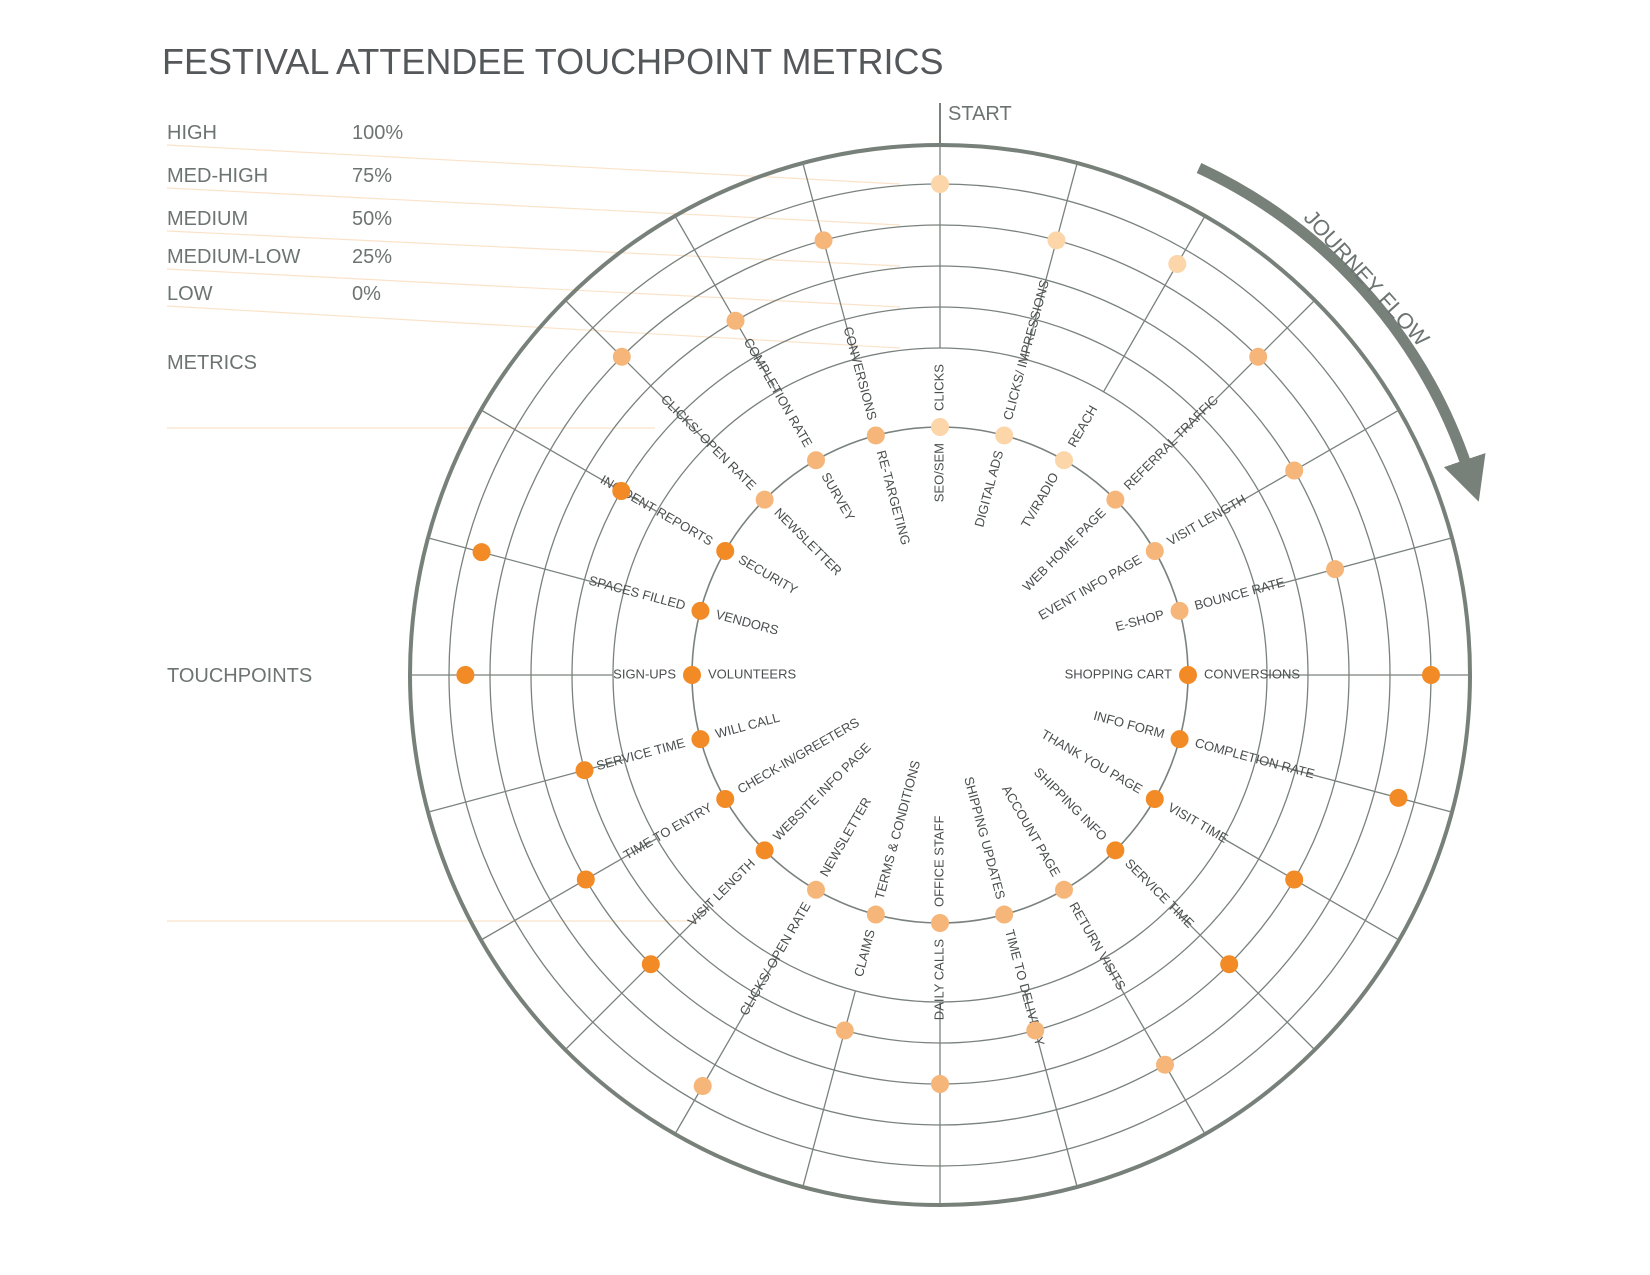 This screenshot has width=1650, height=1275. I want to click on touchpoint-label-0: SEO/SEM, so click(938, 472).